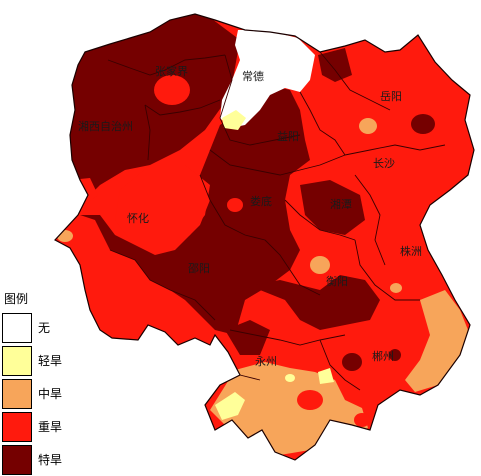 This screenshot has width=481, height=476. I want to click on spot-moderate-hengyang, so click(320, 265).